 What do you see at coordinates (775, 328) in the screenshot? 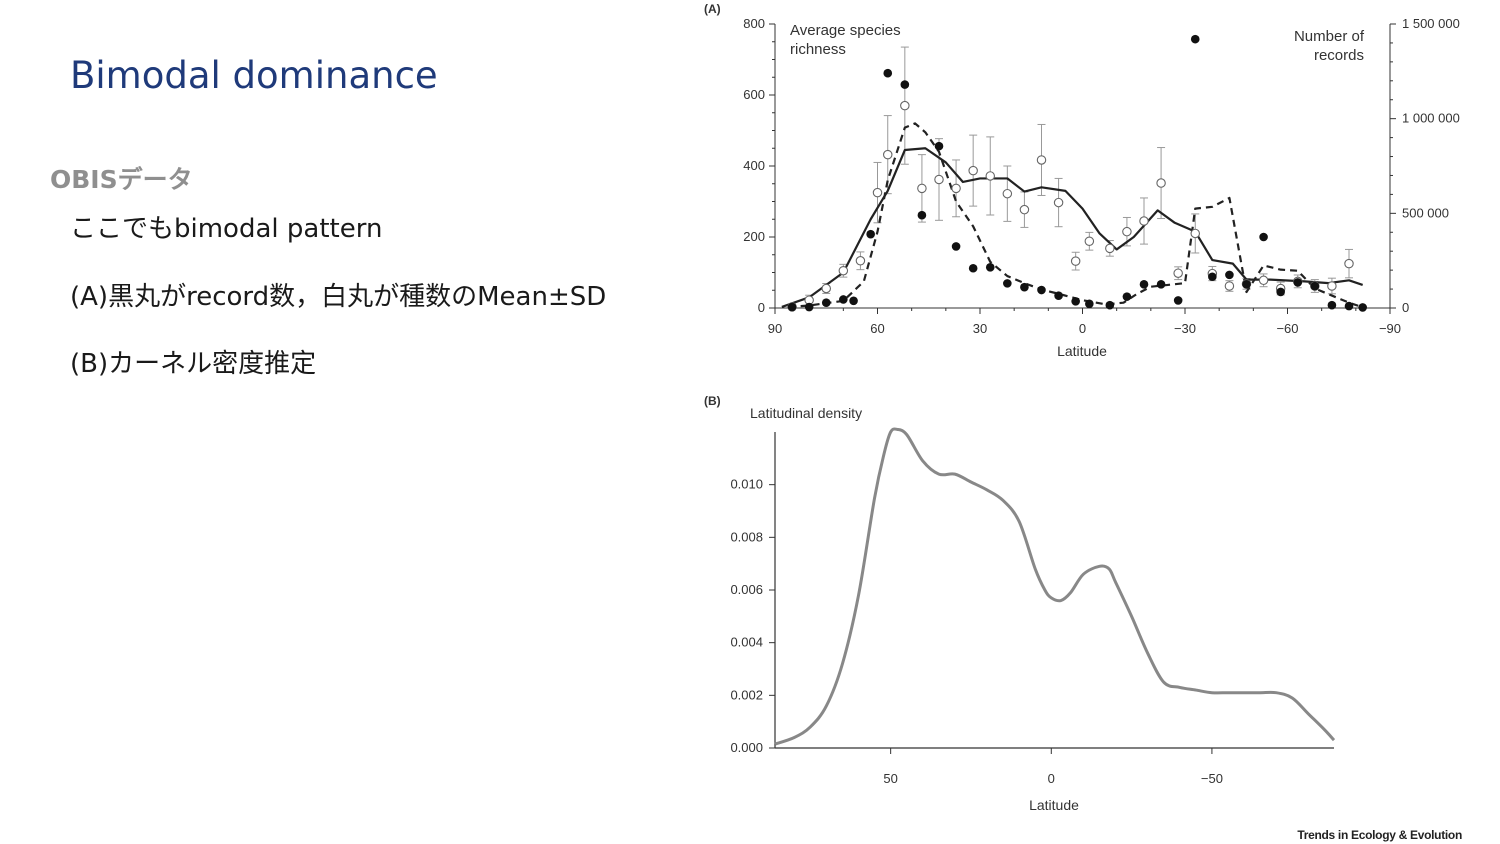
I see `chart-a-x-tick-label: 90` at bounding box center [775, 328].